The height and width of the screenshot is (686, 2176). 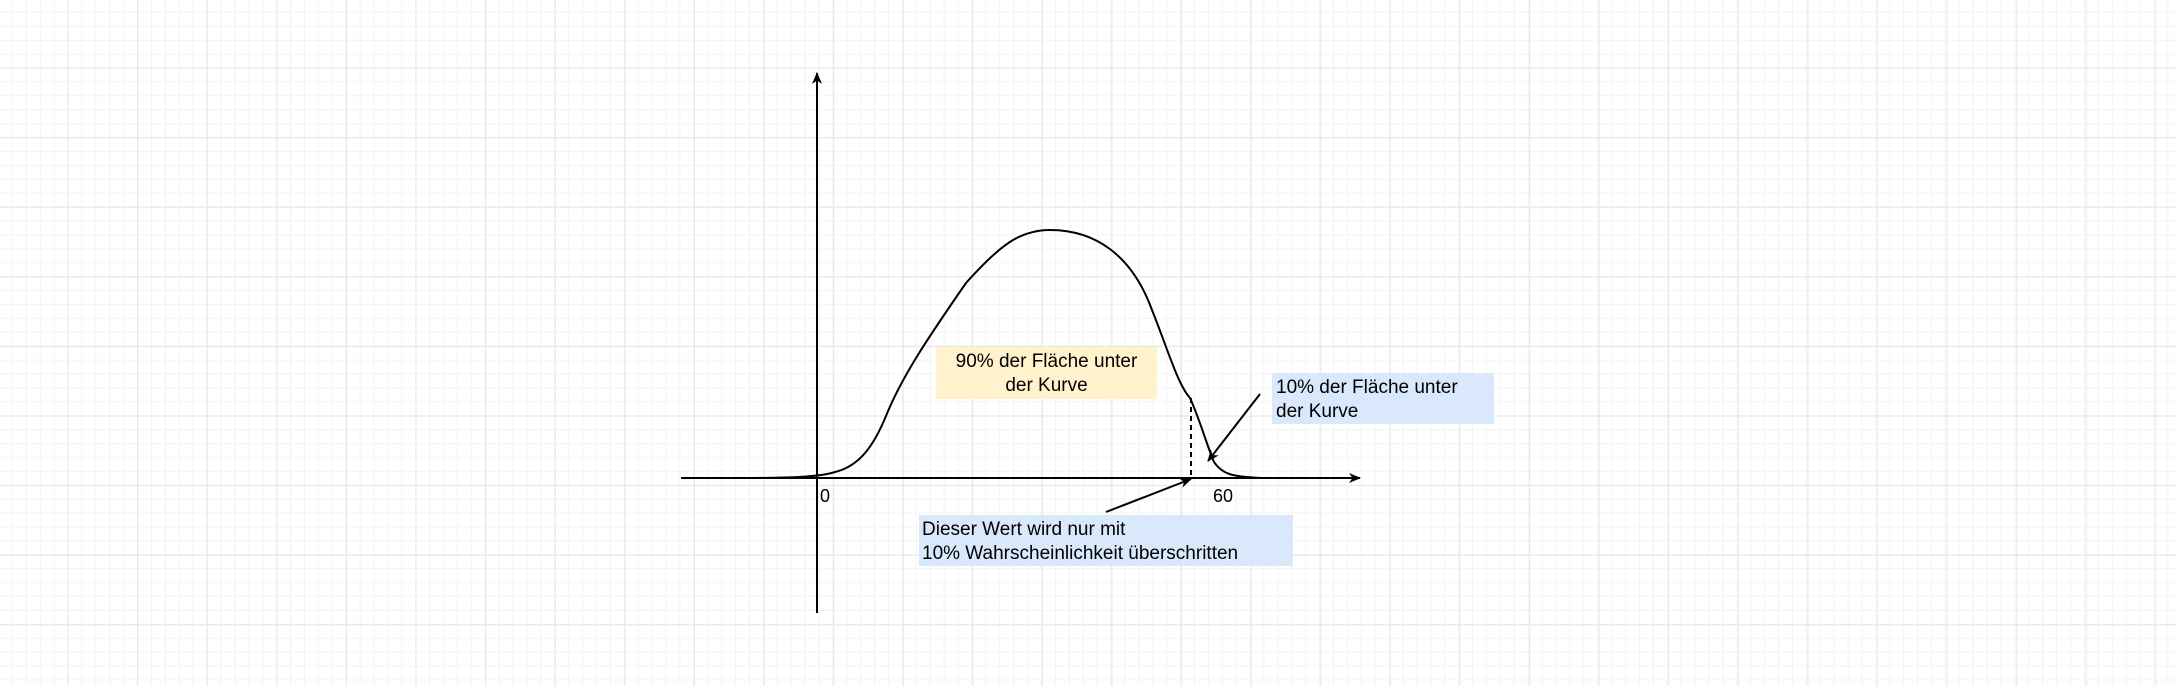 What do you see at coordinates (1383, 398) in the screenshot?
I see `area-10-label: 10% der Fläche unter der Kurve` at bounding box center [1383, 398].